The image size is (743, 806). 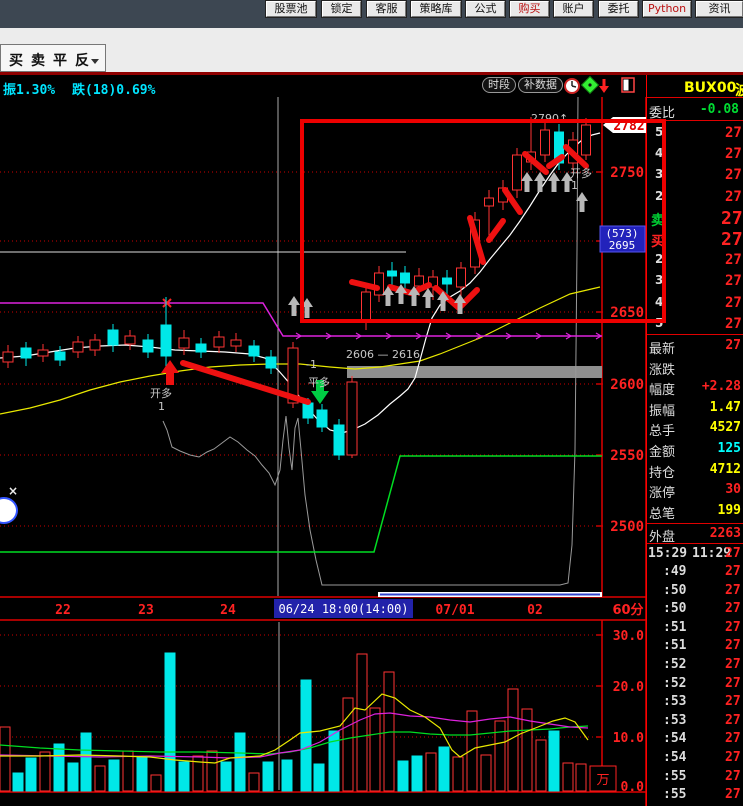 What do you see at coordinates (604, 86) in the screenshot?
I see `arrow-down-icon` at bounding box center [604, 86].